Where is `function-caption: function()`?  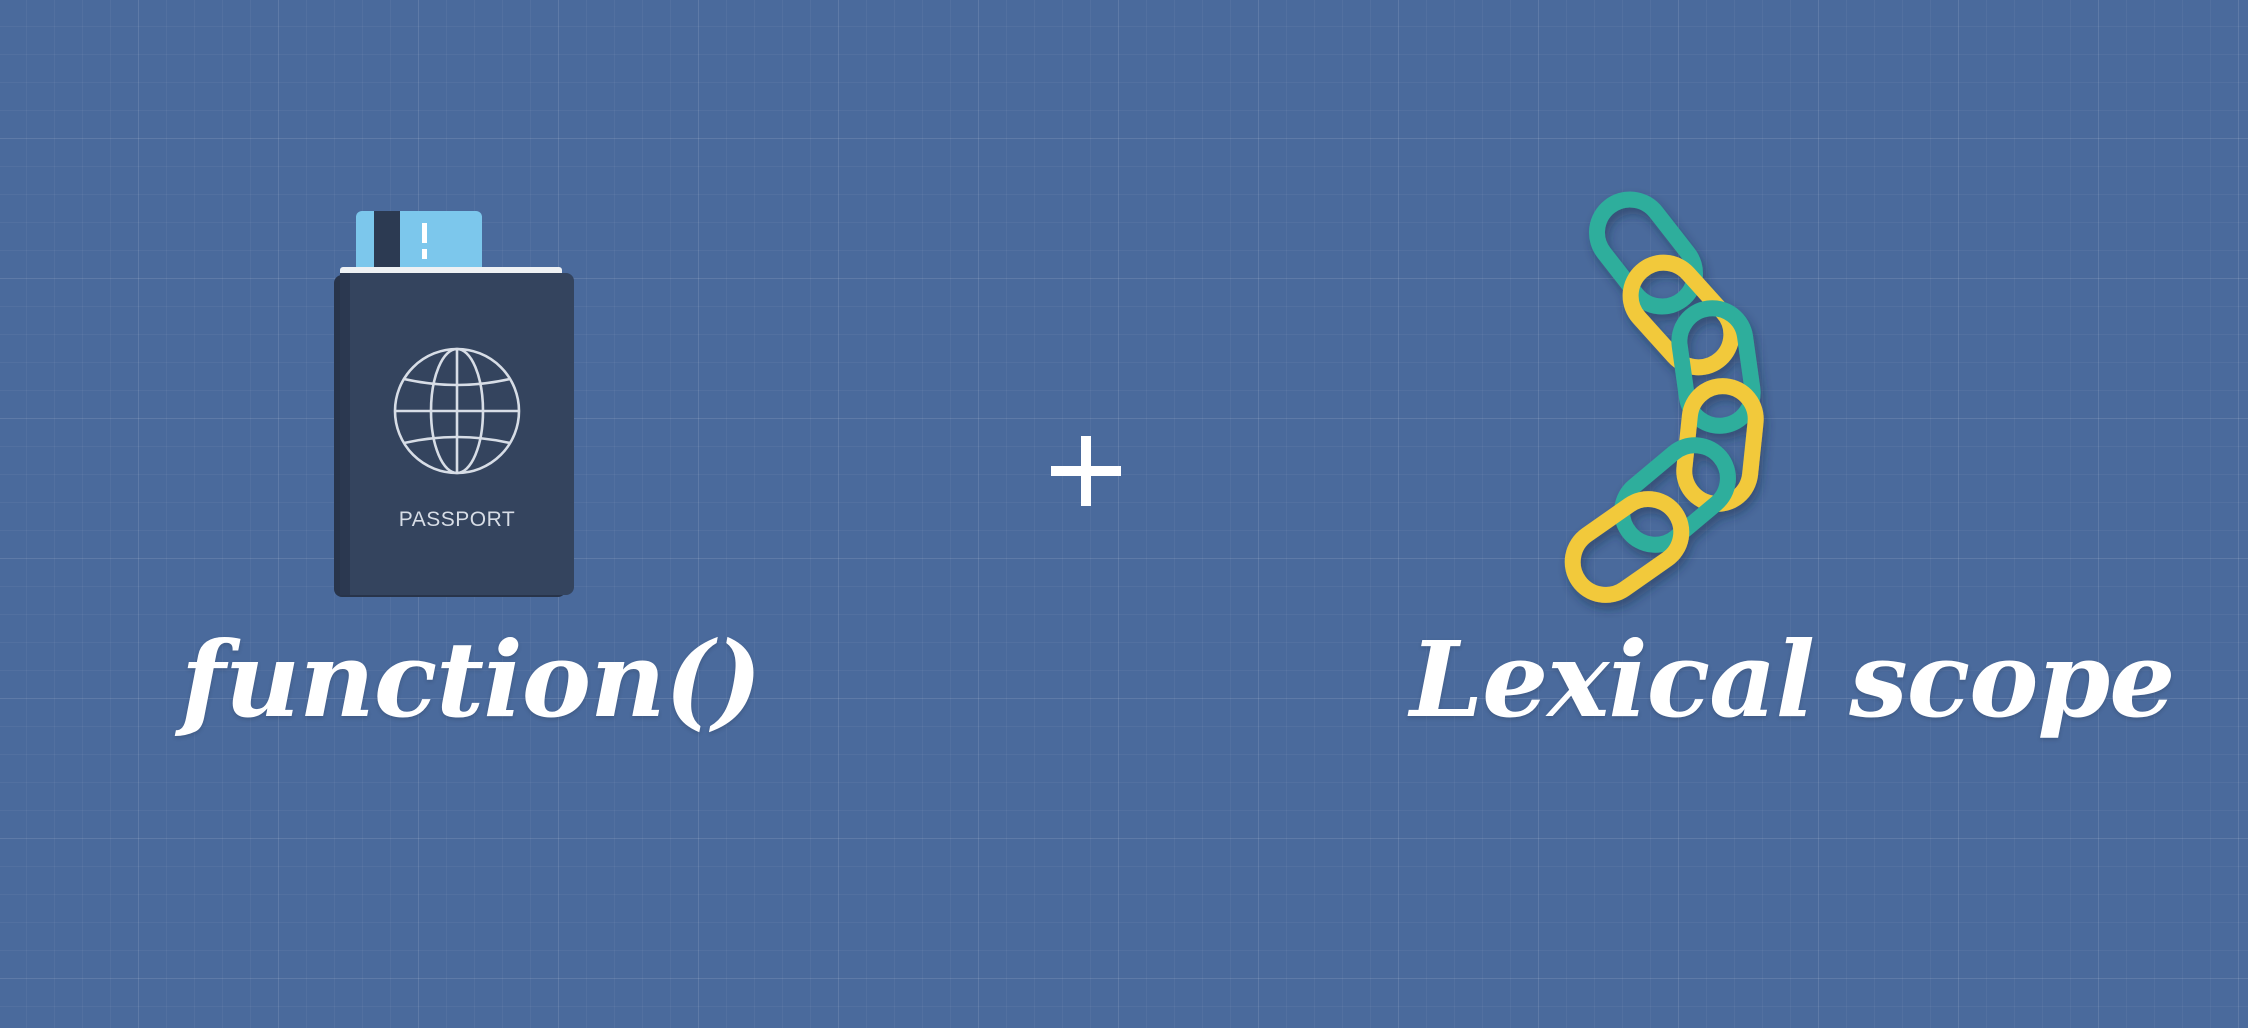 function-caption: function() is located at coordinates (471, 679).